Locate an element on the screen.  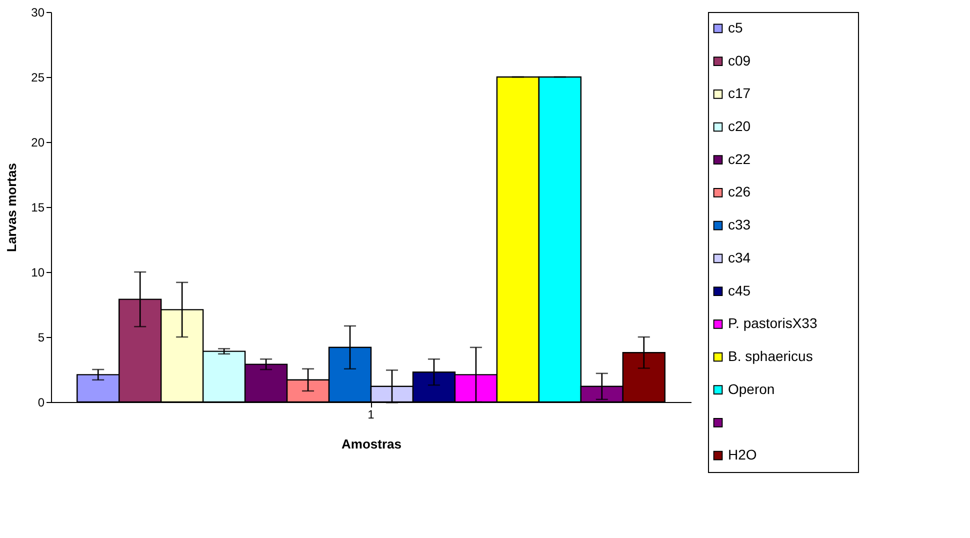
y-axis-title: Larvas mortas is located at coordinates (12, 207).